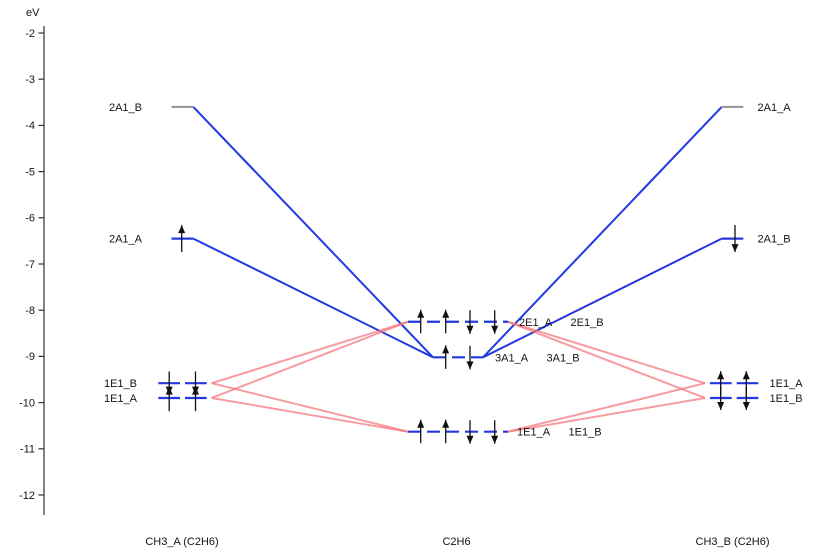 This screenshot has height=559, width=814. I want to click on connector-center.2E1-to-right.1E1_B, so click(606, 359).